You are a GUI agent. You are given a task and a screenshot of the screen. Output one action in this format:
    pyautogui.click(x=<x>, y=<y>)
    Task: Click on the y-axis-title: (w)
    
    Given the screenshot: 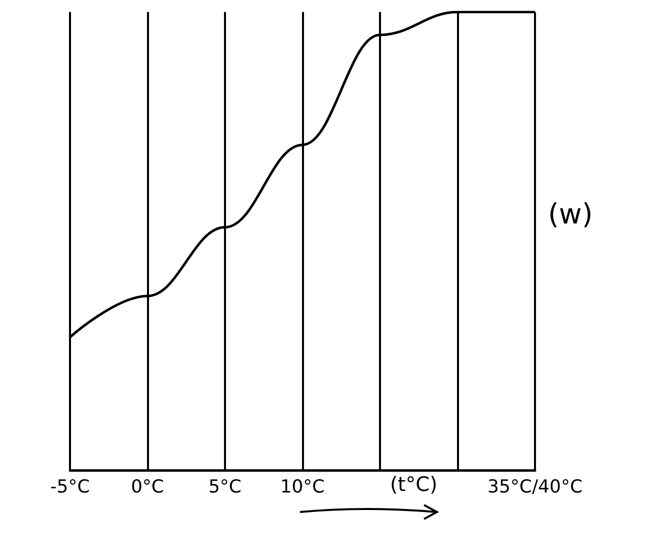 What is the action you would take?
    pyautogui.click(x=570, y=214)
    